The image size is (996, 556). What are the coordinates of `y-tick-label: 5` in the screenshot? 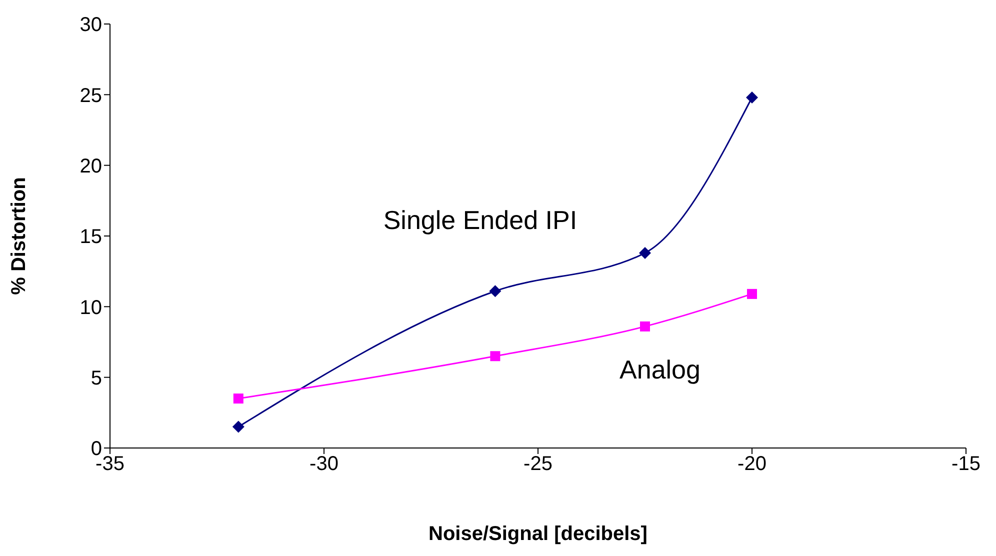 It's located at (96, 378).